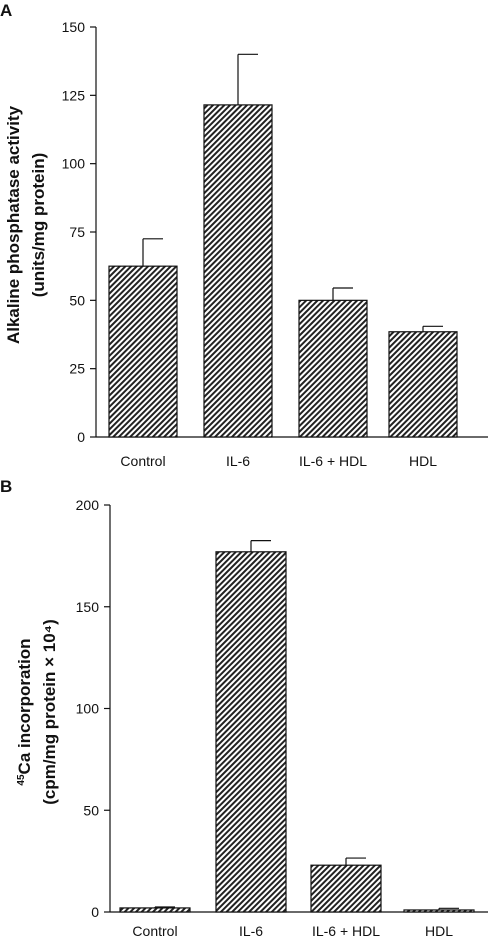  I want to click on panel-b-y-tick-label: 0, so click(95, 912).